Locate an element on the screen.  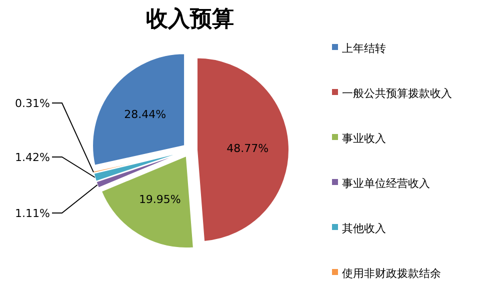
data-label: 19.95% is located at coordinates (159, 199).